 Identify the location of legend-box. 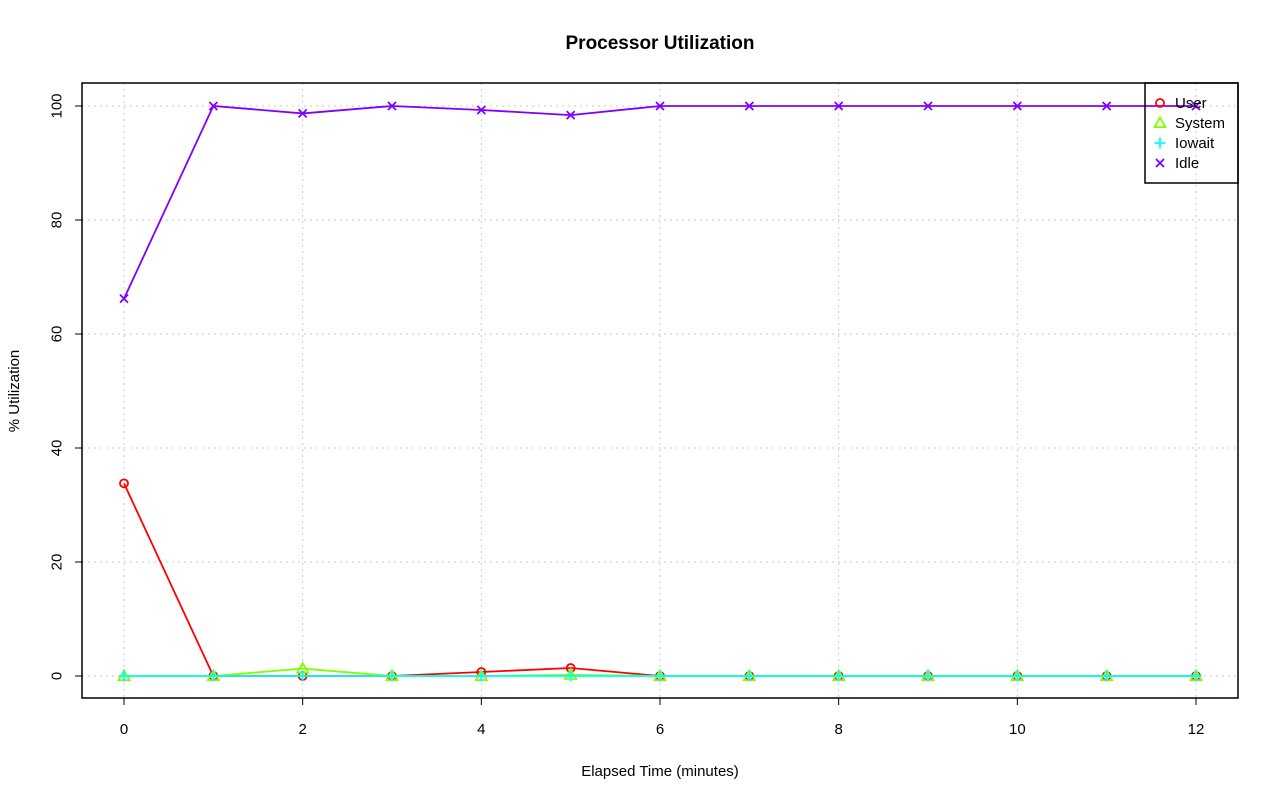
(1191, 133).